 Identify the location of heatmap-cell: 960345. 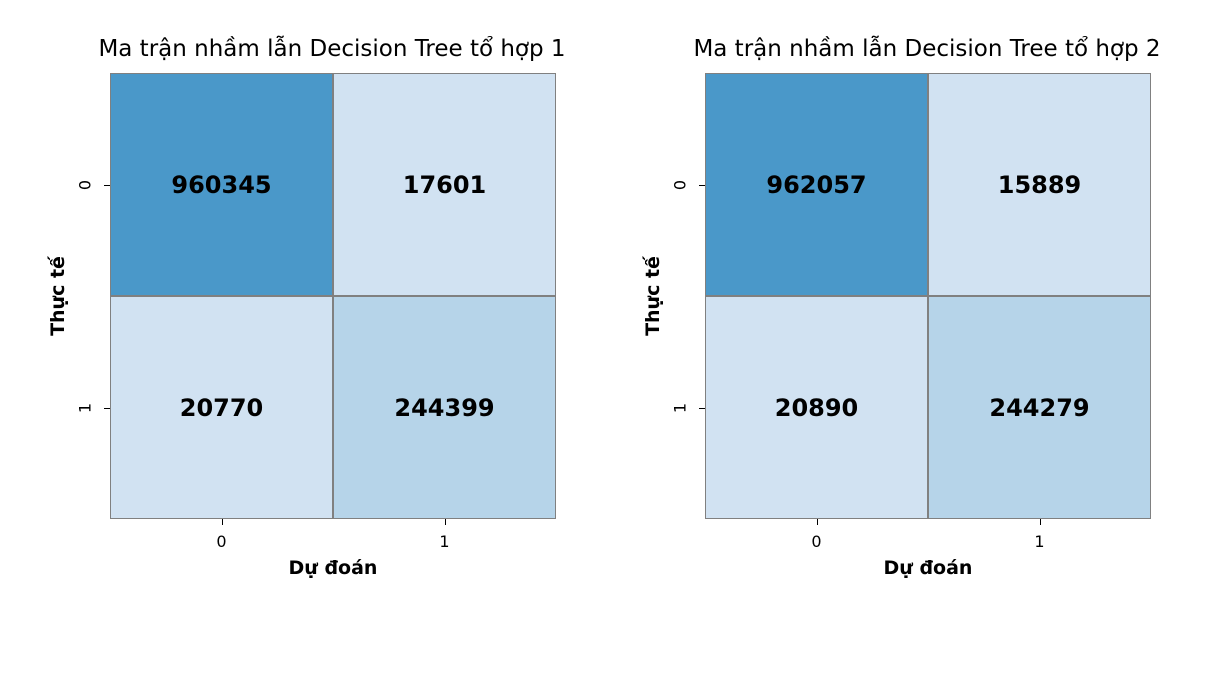
(221, 184).